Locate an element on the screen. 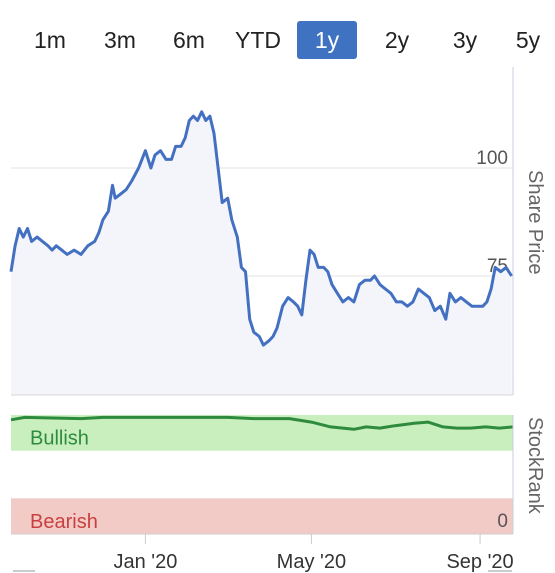  range-selector: 1m 3m 6m YTD 1y 2y 3y 5y is located at coordinates (277, 40).